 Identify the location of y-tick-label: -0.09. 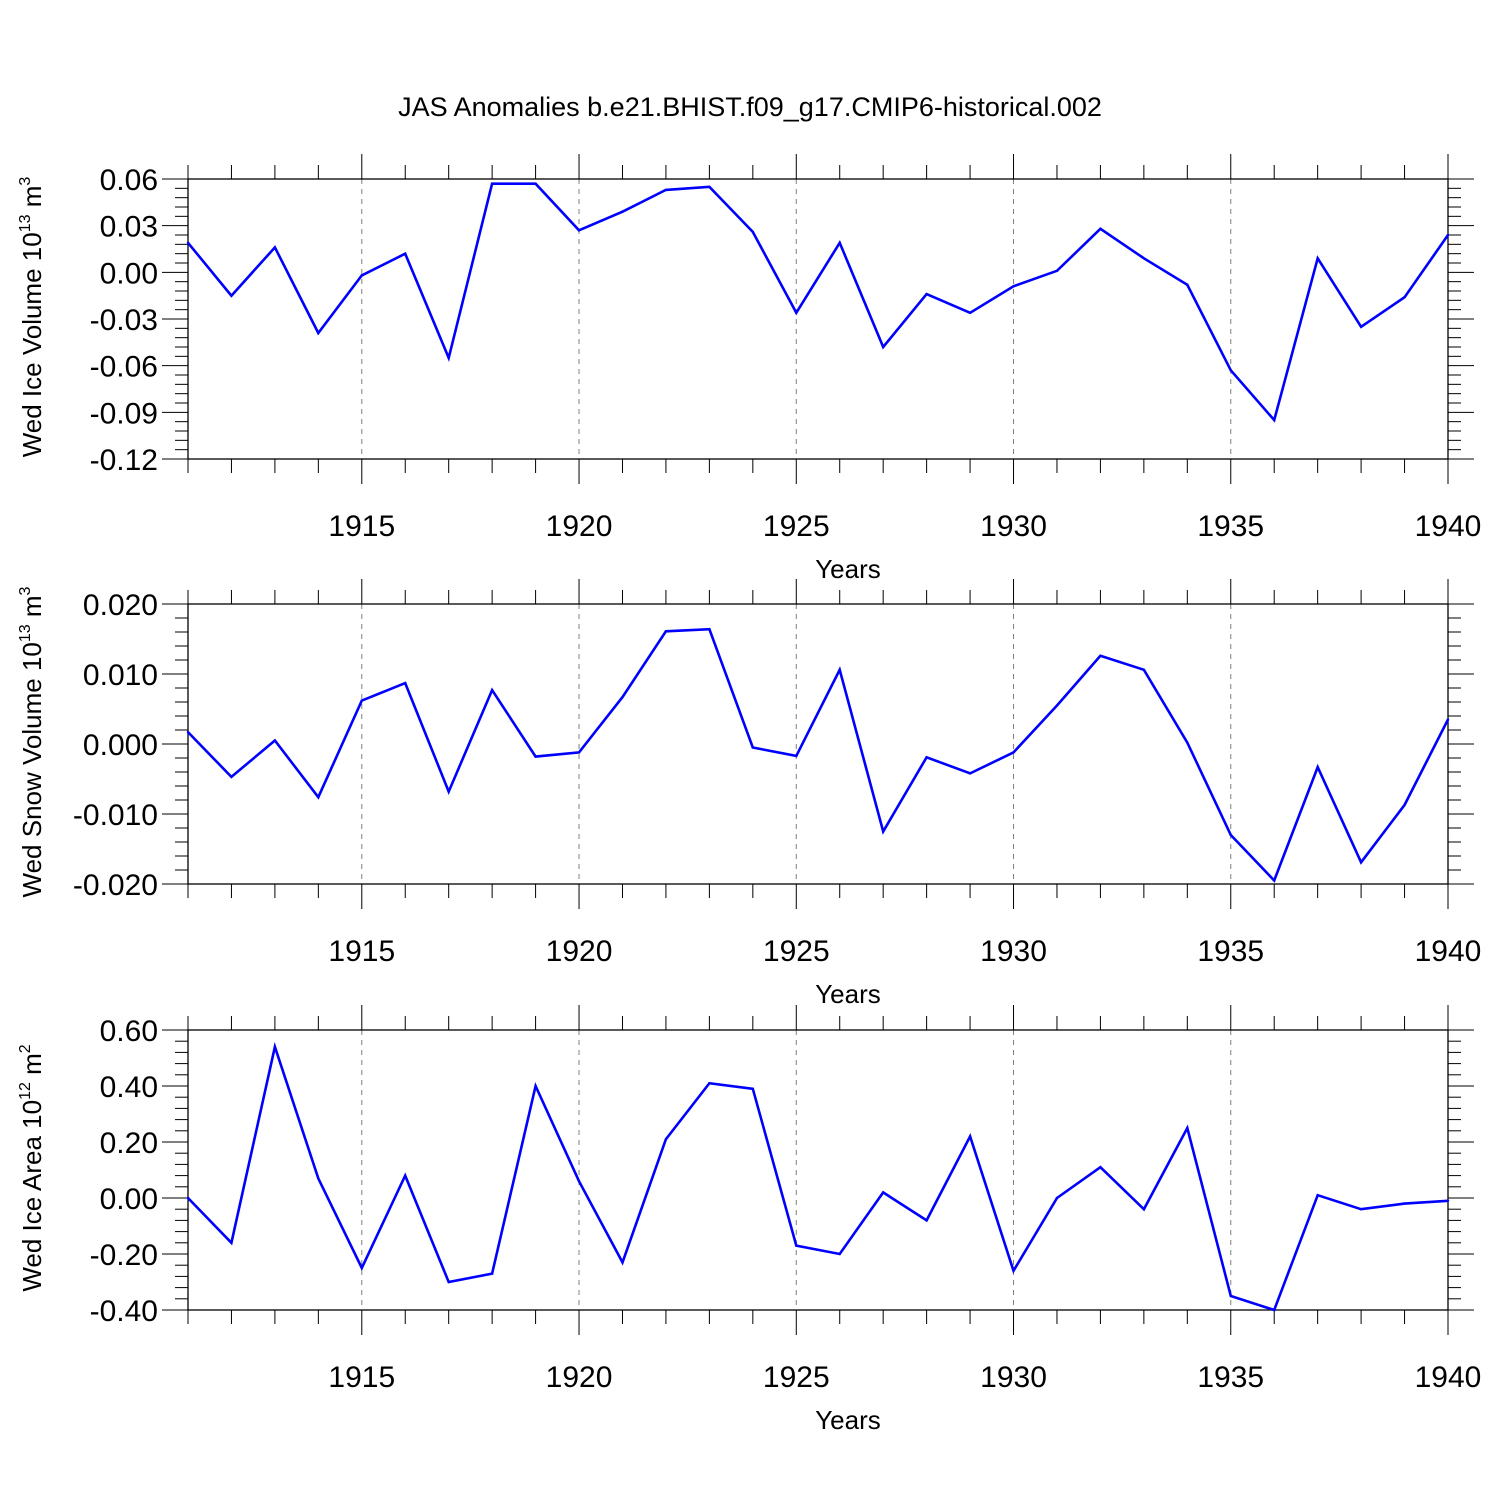
(124, 413).